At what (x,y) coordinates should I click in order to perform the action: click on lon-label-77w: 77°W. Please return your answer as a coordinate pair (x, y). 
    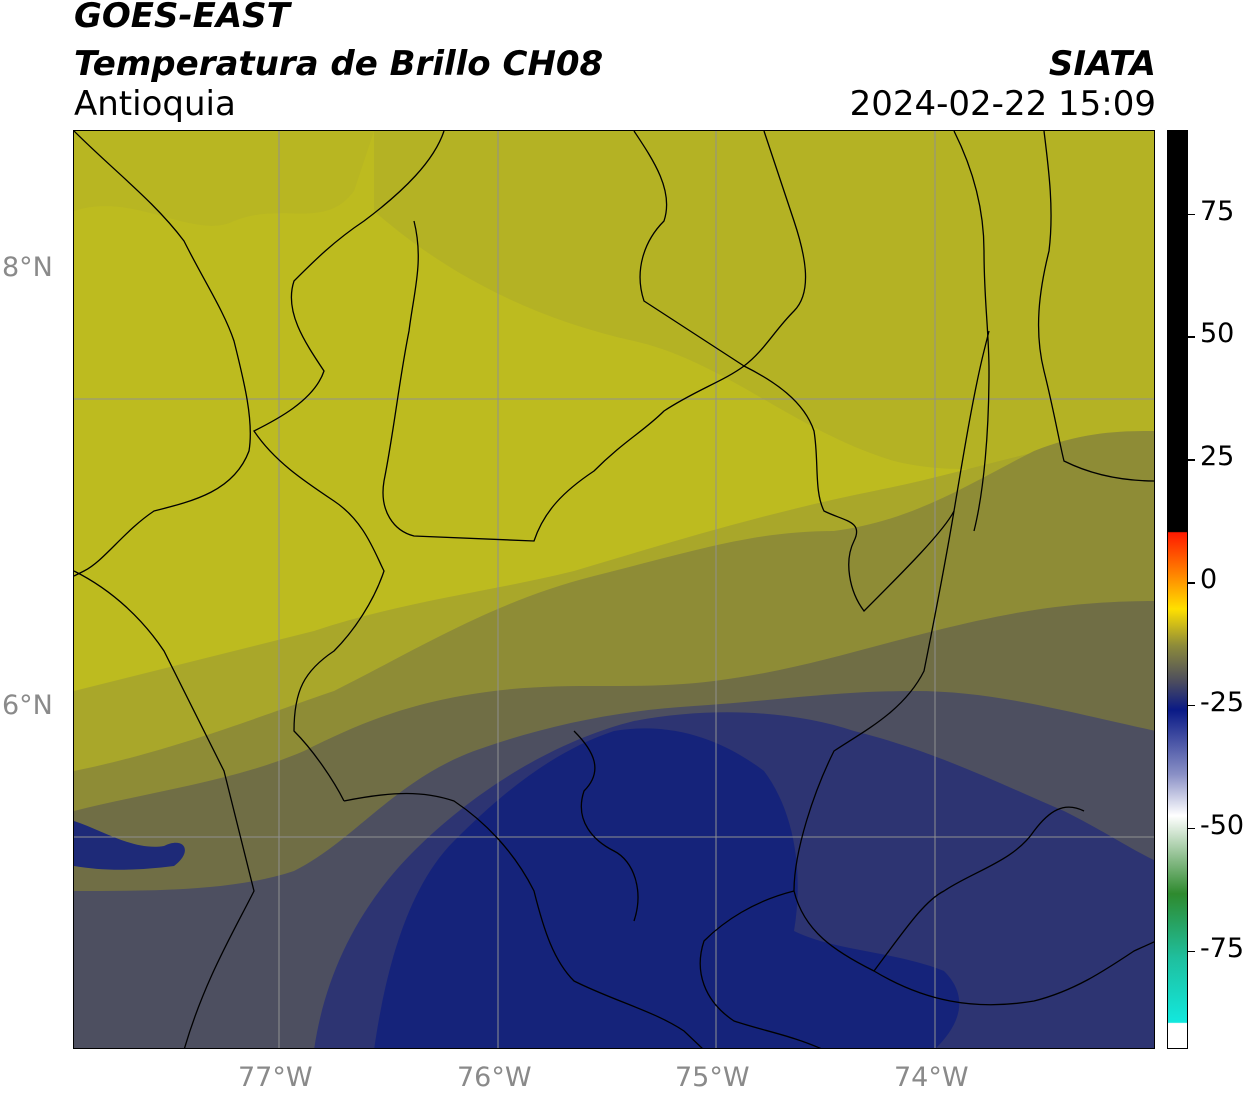
    Looking at the image, I should click on (275, 1077).